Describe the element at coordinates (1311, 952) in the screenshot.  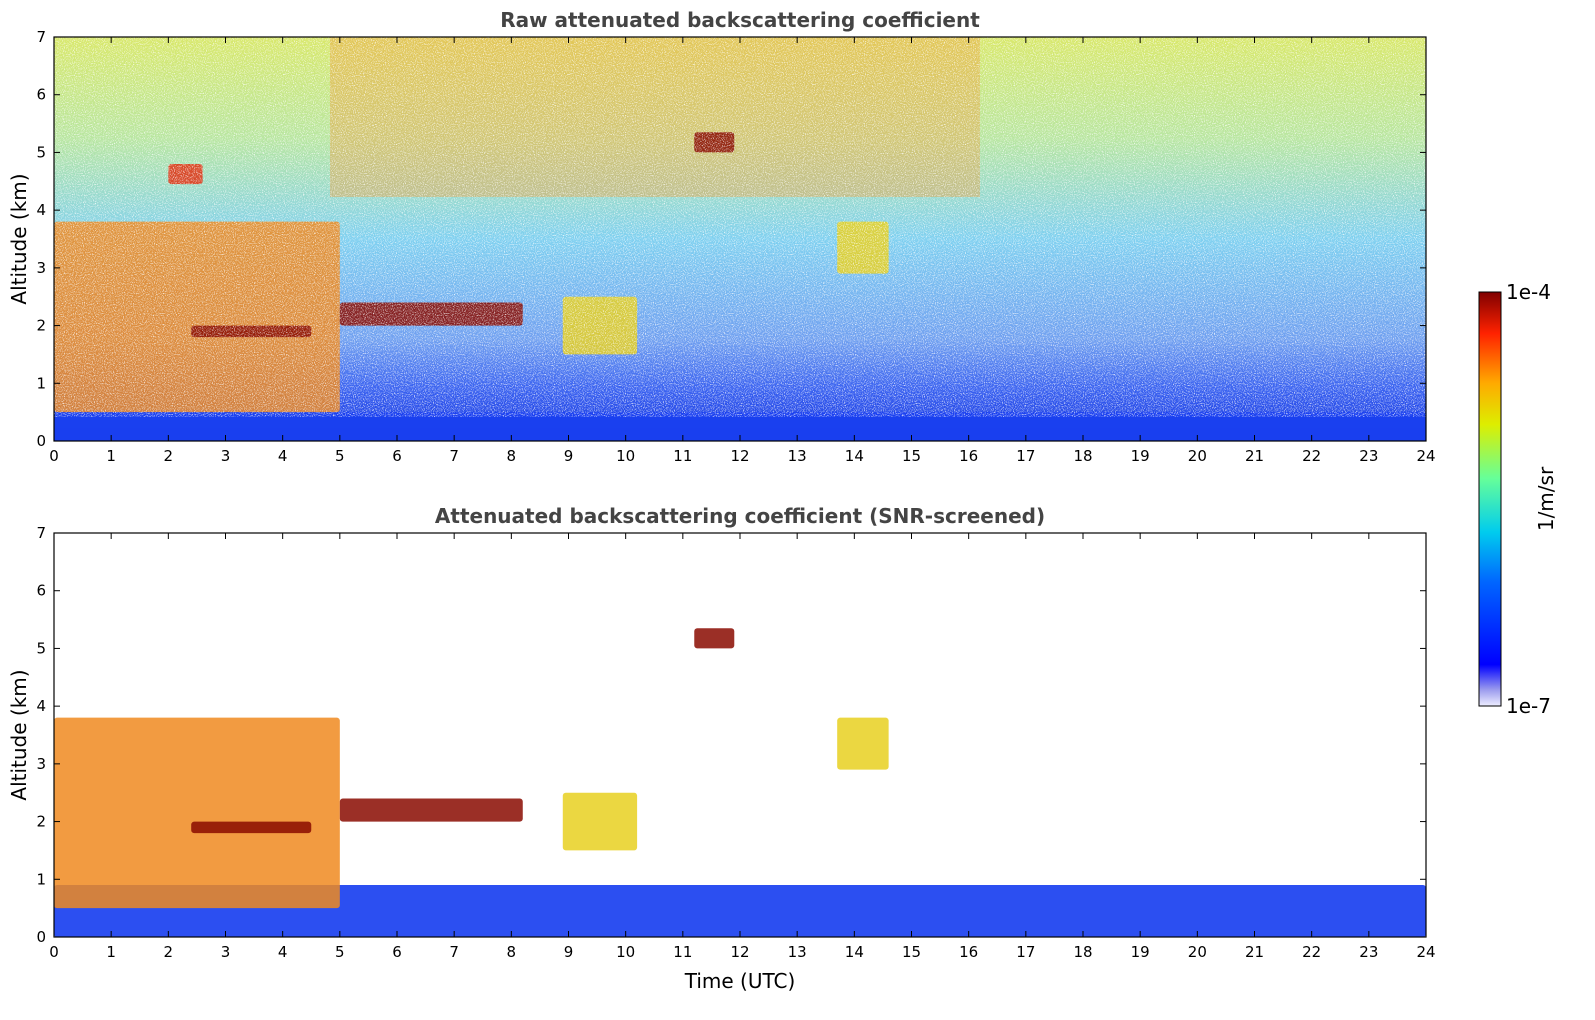
I see `snr-x-tick-label: 22` at that location.